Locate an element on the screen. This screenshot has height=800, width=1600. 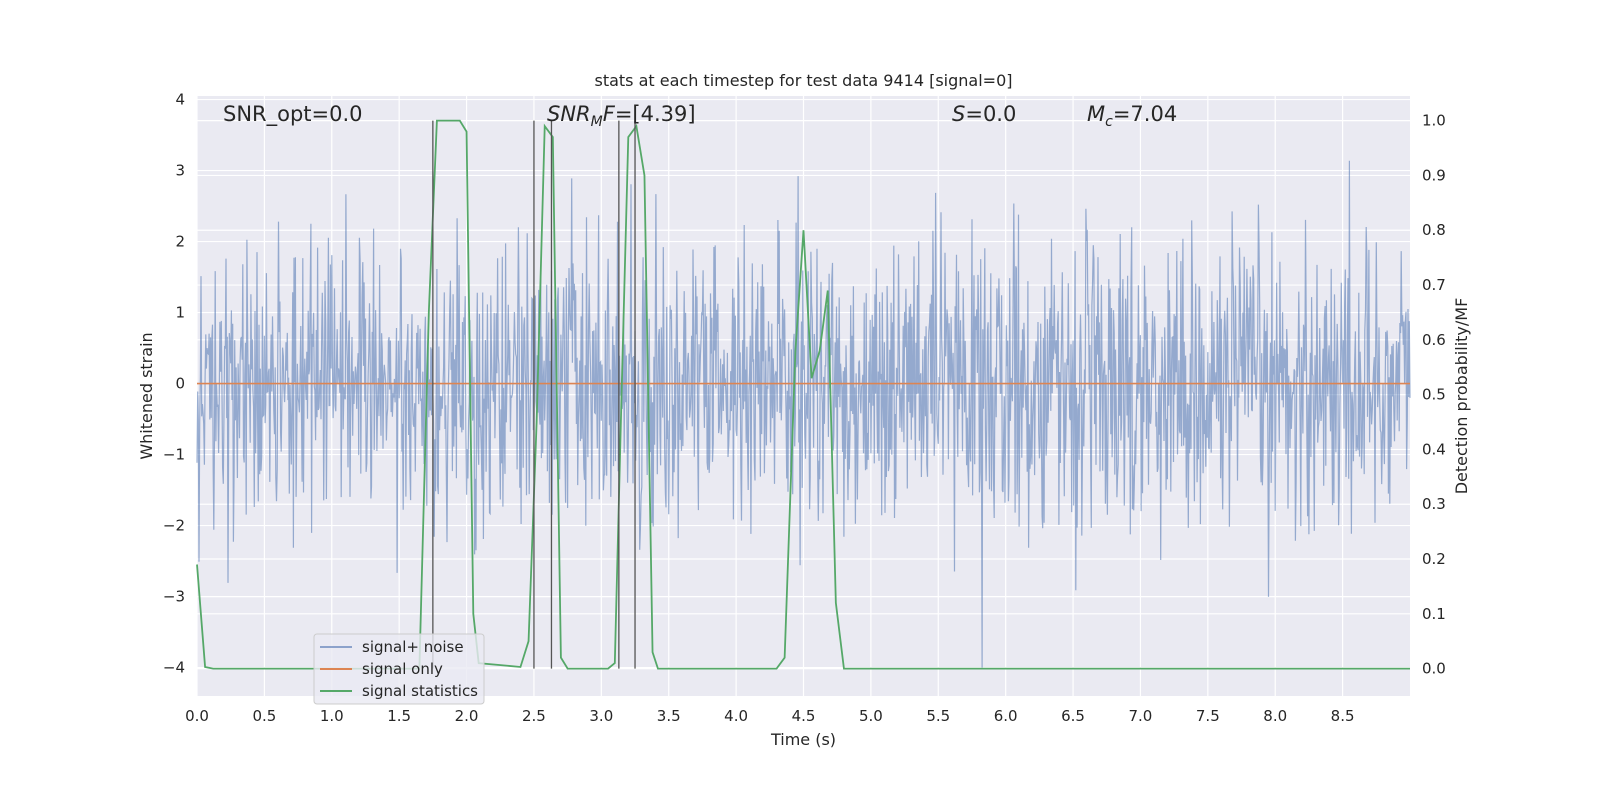
y-tick-label: 2 is located at coordinates (180, 242).